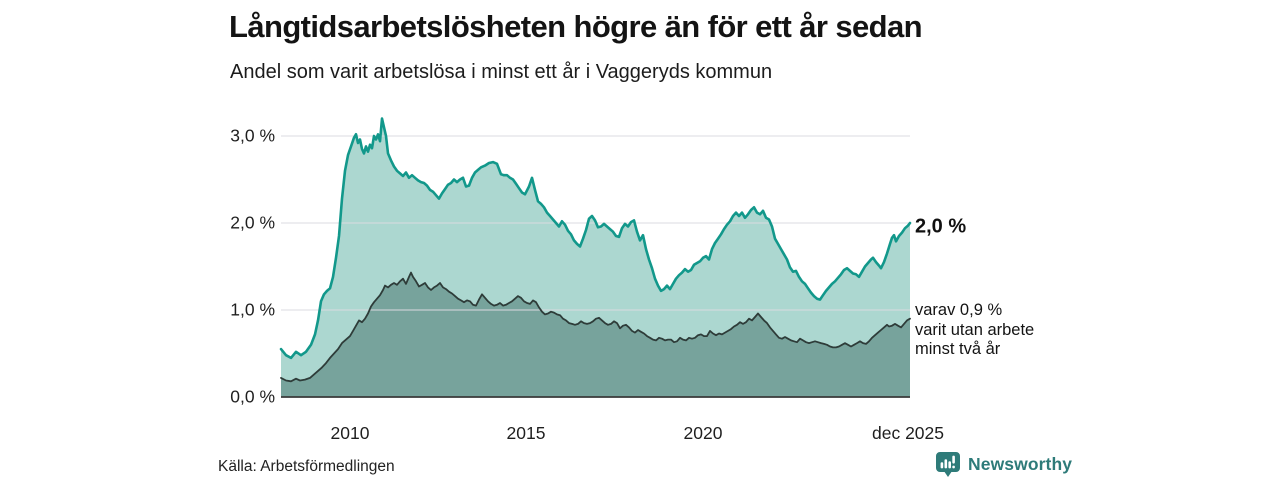  Describe the element at coordinates (350, 433) in the screenshot. I see `x-axis-tick-2010: 2010` at that location.